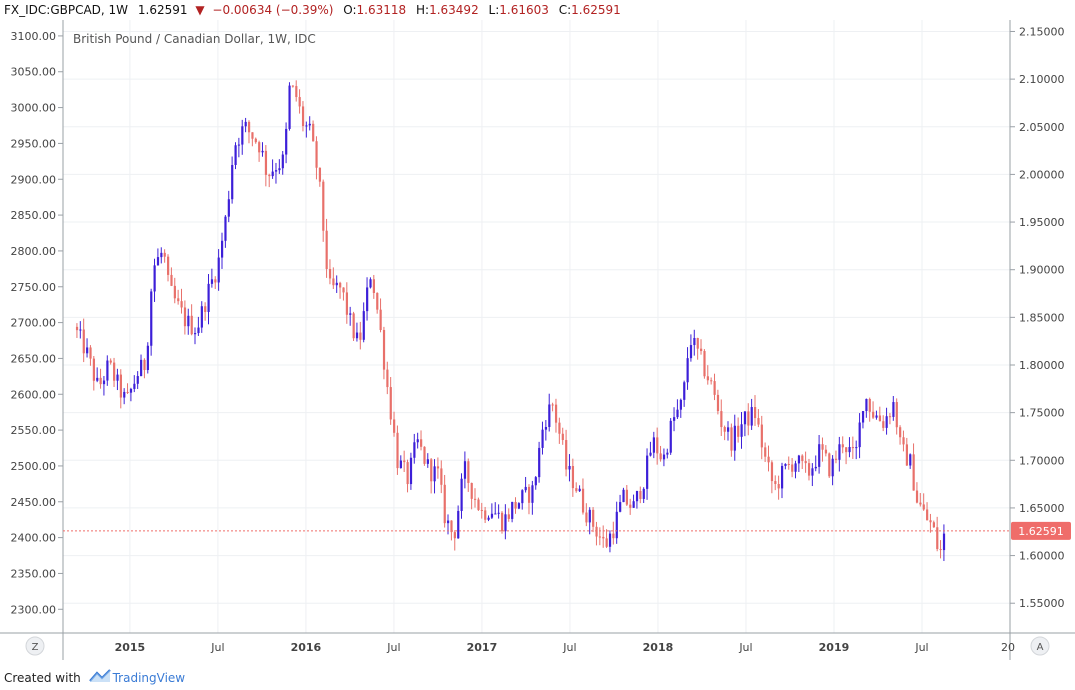 The height and width of the screenshot is (690, 1075). I want to click on tradingview-brand-link: TradingView, so click(149, 678).